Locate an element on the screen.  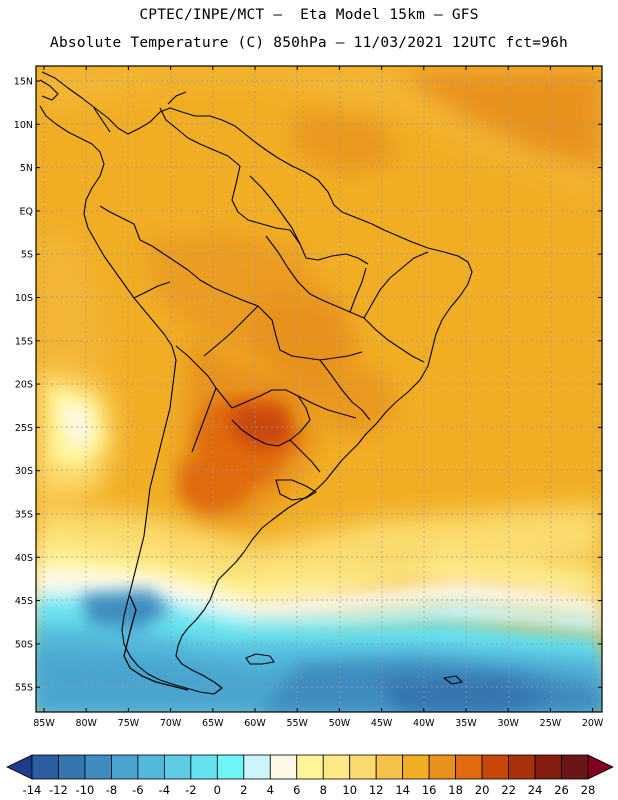
longitude-tick-label: 60W is located at coordinates (255, 723).